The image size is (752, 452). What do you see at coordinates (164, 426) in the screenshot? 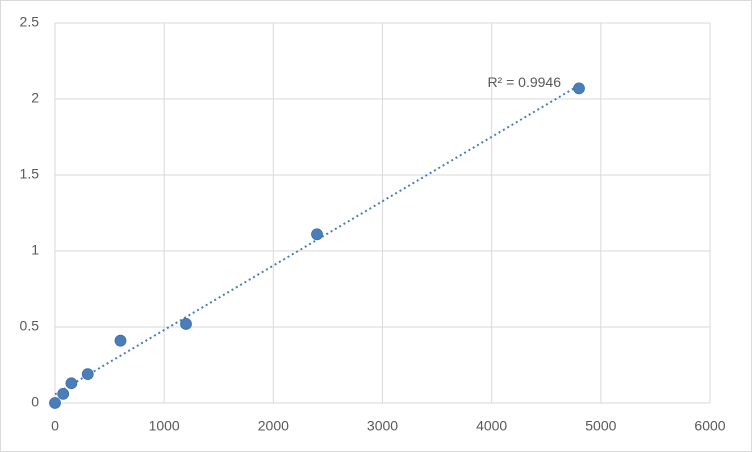
I see `x-tick-label: 1000` at bounding box center [164, 426].